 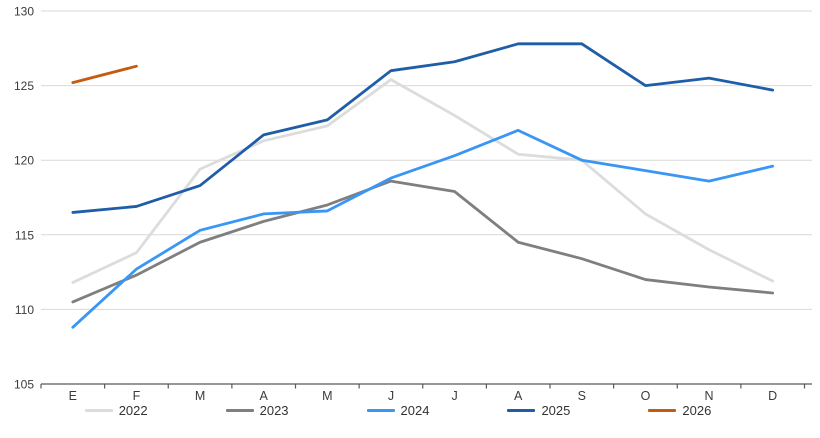 I want to click on y-axis-label: 120, so click(x=24, y=161).